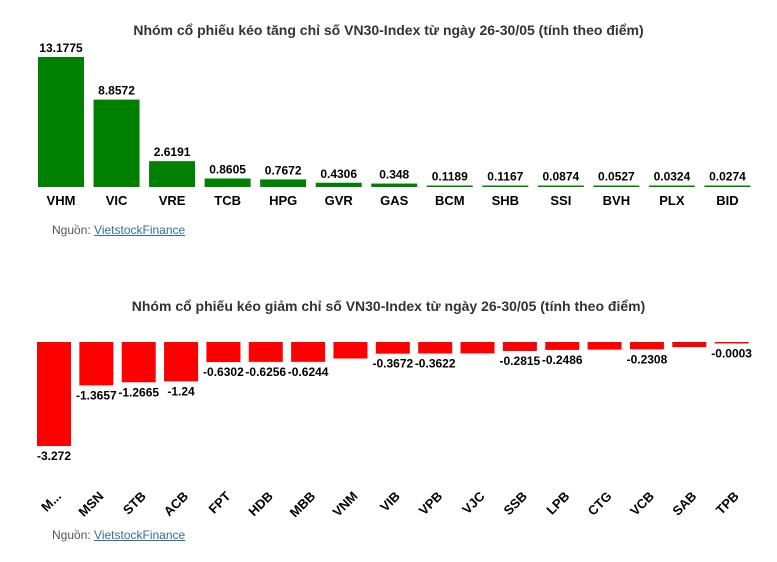  What do you see at coordinates (646, 346) in the screenshot?
I see `bar-vcb` at bounding box center [646, 346].